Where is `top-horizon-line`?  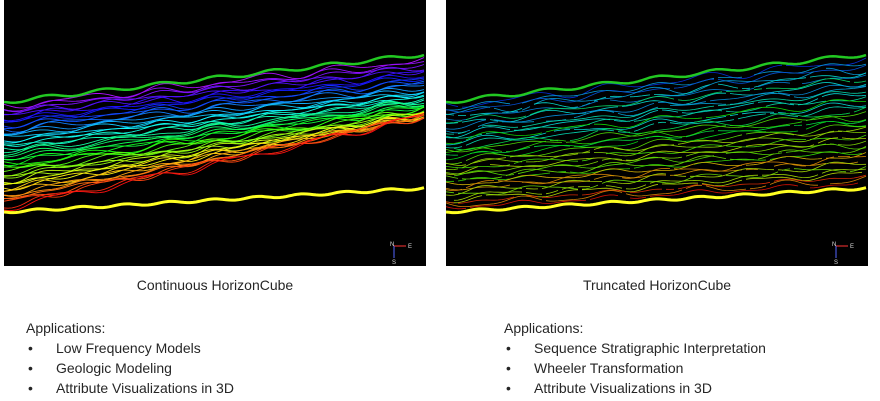
top-horizon-line is located at coordinates (214, 78).